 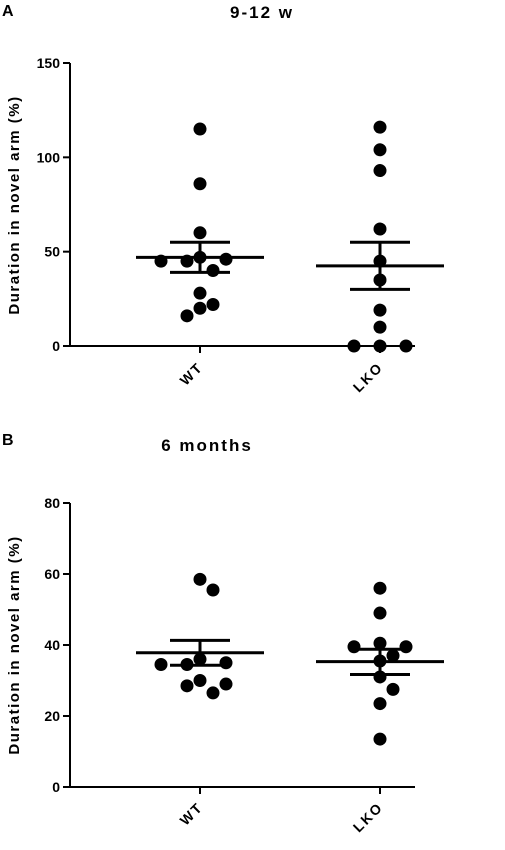 What do you see at coordinates (52, 252) in the screenshot?
I see `y-tick-label: 50` at bounding box center [52, 252].